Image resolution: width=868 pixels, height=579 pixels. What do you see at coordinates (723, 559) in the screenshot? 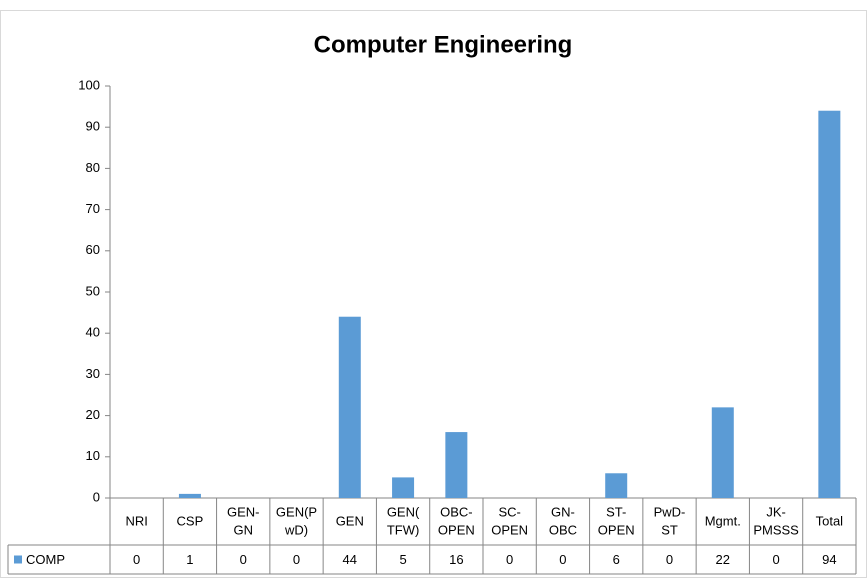
I see `table-value: 22` at bounding box center [723, 559].